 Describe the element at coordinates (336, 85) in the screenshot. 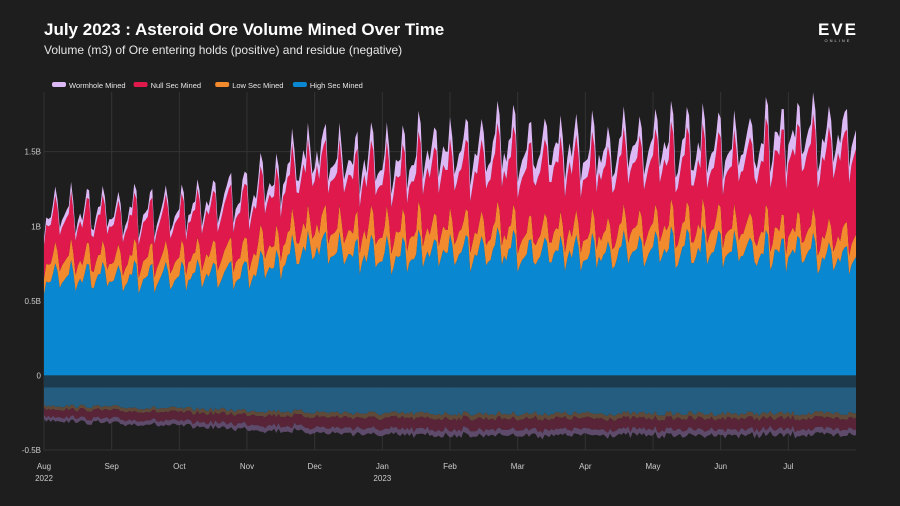

I see `legend-label: High Sec Mined` at that location.